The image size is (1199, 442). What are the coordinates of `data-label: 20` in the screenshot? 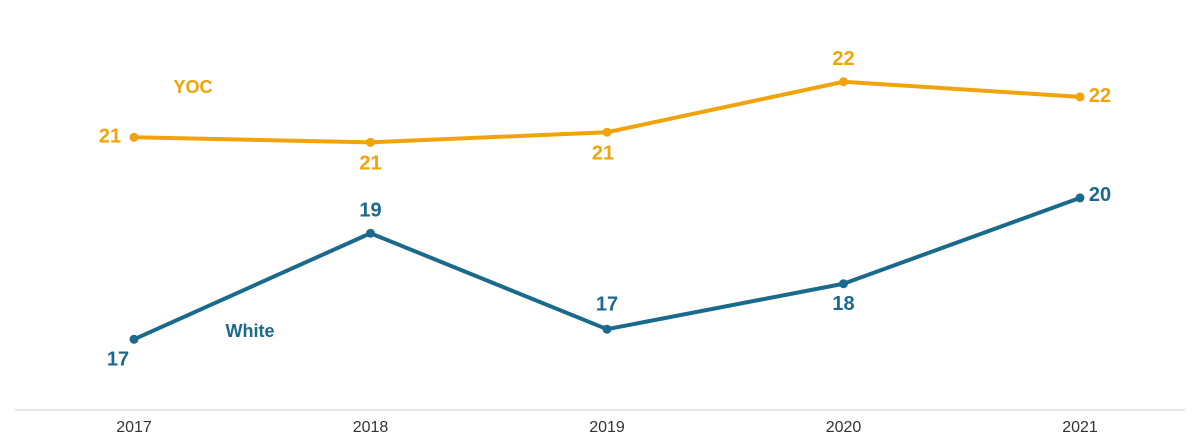 It's located at (1100, 195).